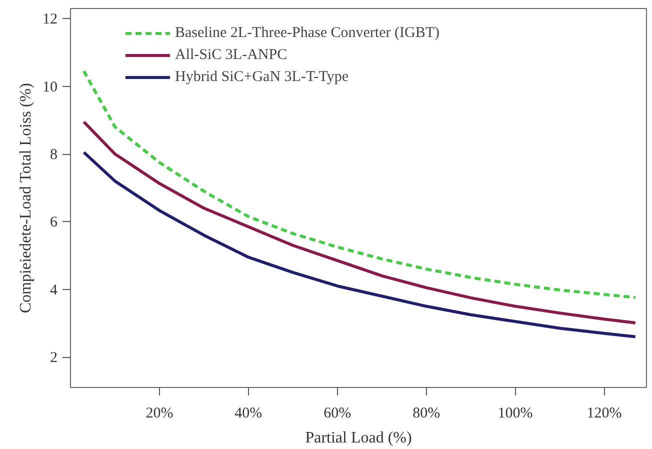 This screenshot has width=652, height=449. I want to click on x-tick-label: 120%, so click(604, 414).